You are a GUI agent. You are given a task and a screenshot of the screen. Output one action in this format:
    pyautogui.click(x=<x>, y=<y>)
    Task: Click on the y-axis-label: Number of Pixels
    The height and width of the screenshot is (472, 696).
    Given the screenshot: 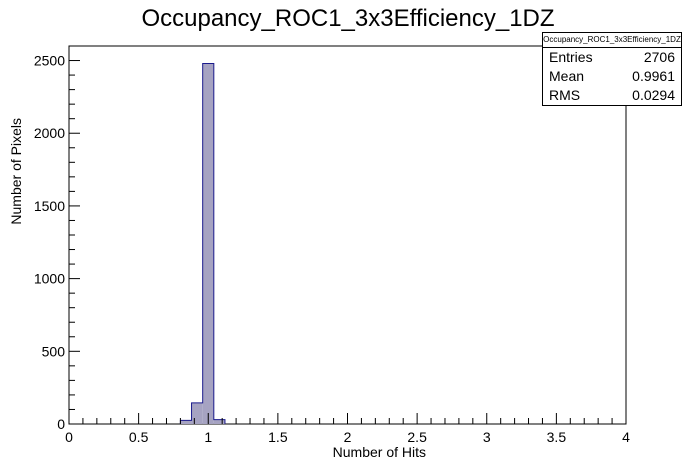 What is the action you would take?
    pyautogui.click(x=16, y=171)
    